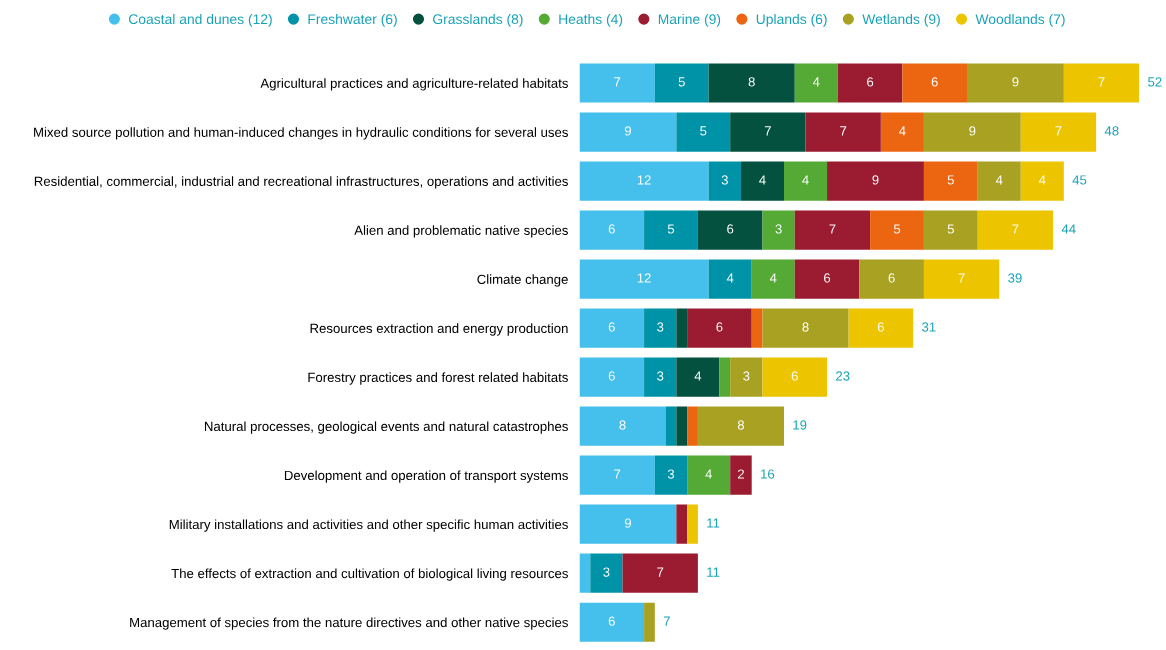 The height and width of the screenshot is (650, 1166). What do you see at coordinates (438, 378) in the screenshot?
I see `y-tick-label: Forestry practices and forest related habitats` at bounding box center [438, 378].